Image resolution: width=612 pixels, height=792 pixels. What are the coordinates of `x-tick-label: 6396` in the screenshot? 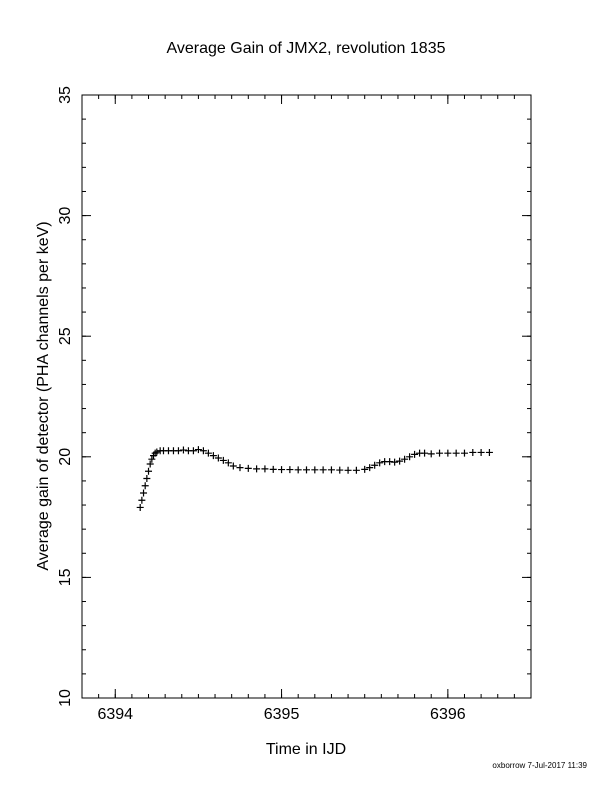 It's located at (448, 714).